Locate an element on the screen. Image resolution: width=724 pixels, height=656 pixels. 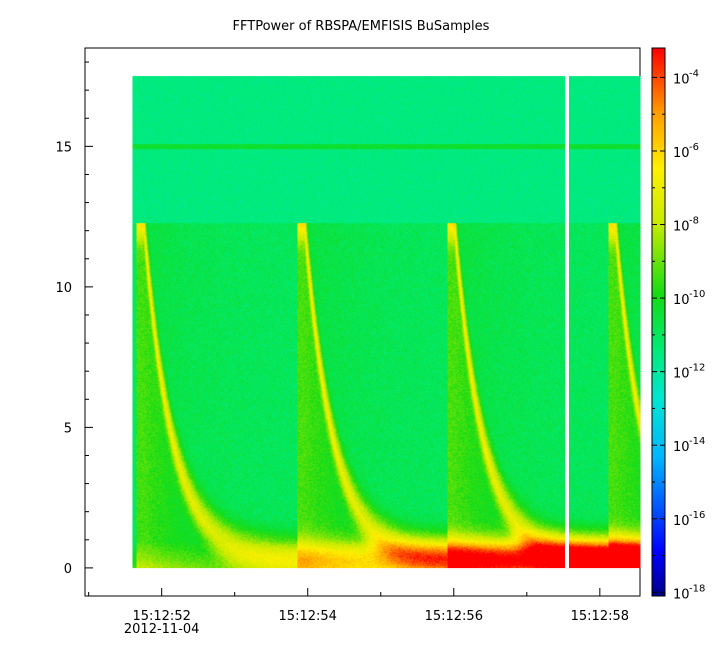
y-tick-label: 15 is located at coordinates (63, 147).